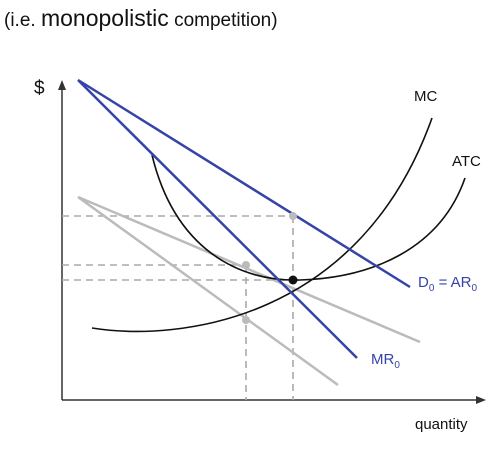 The image size is (501, 449). Describe the element at coordinates (39, 88) in the screenshot. I see `y-axis-label: $` at that location.